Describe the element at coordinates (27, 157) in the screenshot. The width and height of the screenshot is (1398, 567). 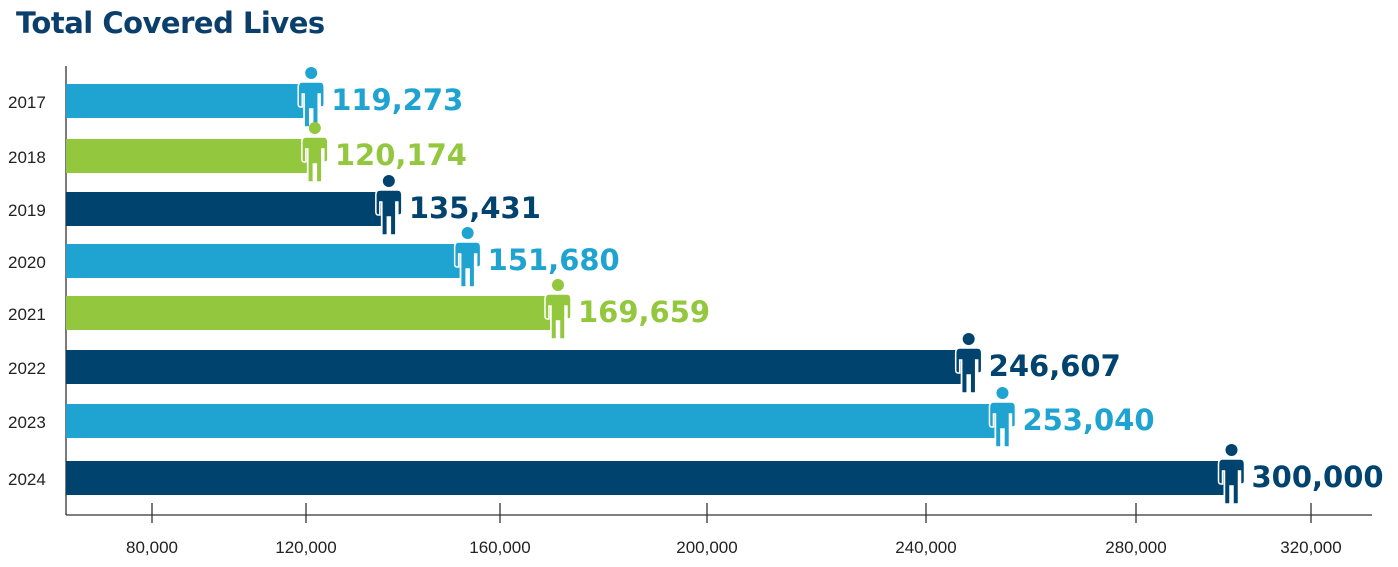
I see `y-tick-label: 2018` at that location.